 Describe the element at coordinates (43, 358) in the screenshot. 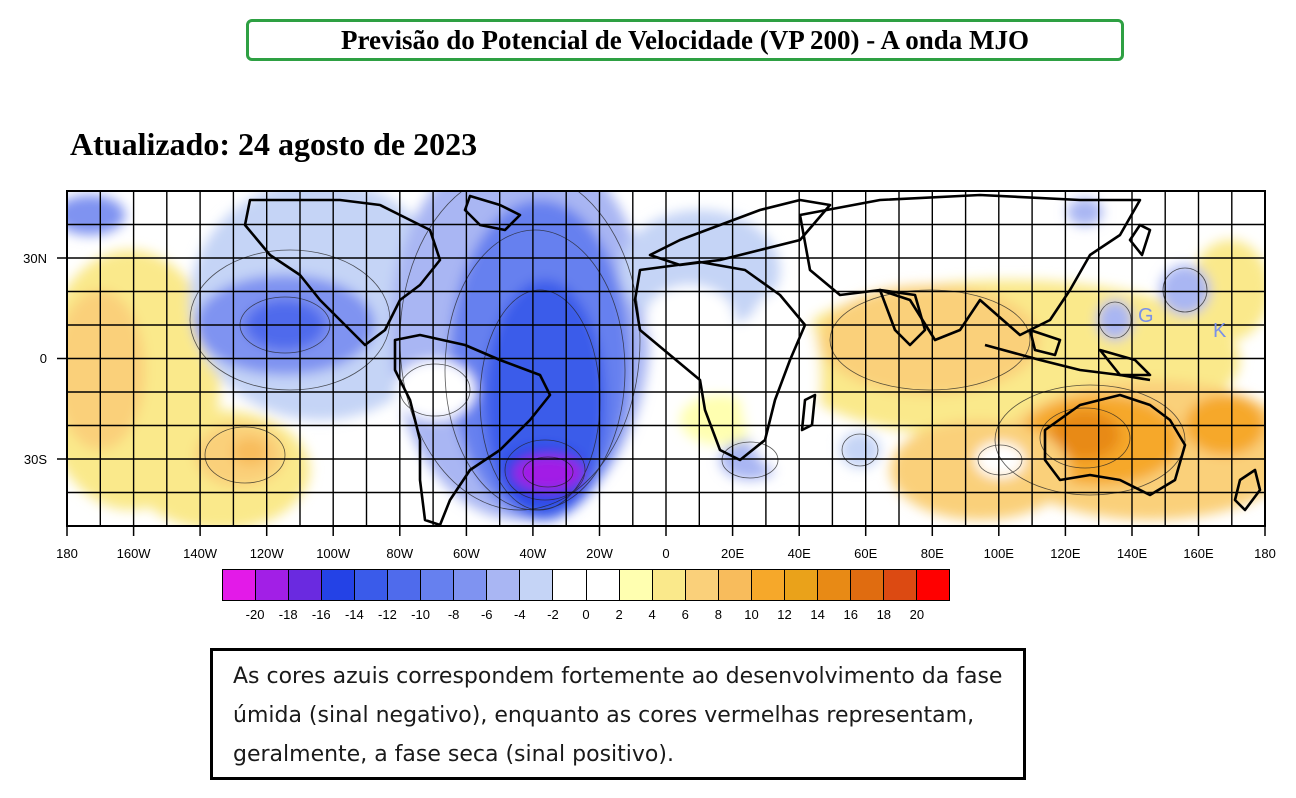

I see `lat-tick-label: 0` at that location.